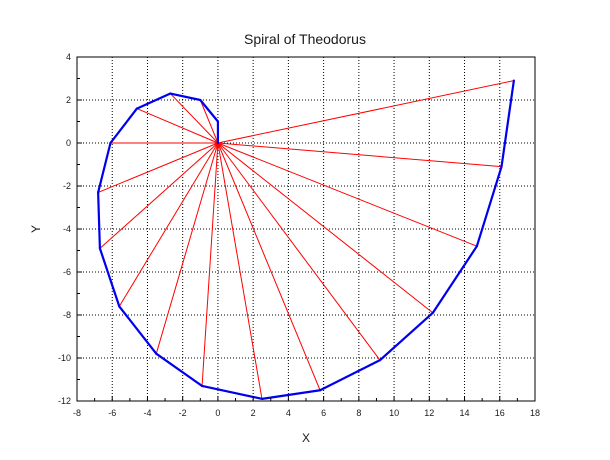 The image size is (610, 460). Describe the element at coordinates (147, 413) in the screenshot. I see `x-tick-label: -4` at that location.